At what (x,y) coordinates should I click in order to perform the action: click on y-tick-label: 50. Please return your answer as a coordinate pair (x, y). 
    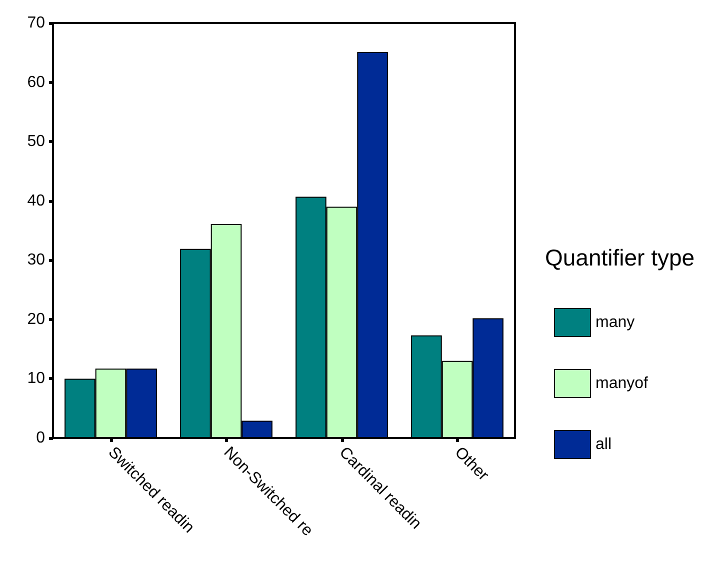
    Looking at the image, I should click on (36, 141).